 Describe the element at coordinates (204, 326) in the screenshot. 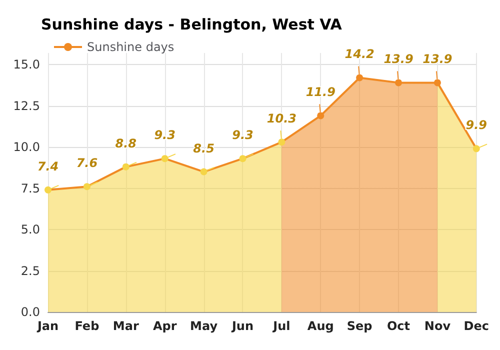

I see `x-tick-label: May` at that location.